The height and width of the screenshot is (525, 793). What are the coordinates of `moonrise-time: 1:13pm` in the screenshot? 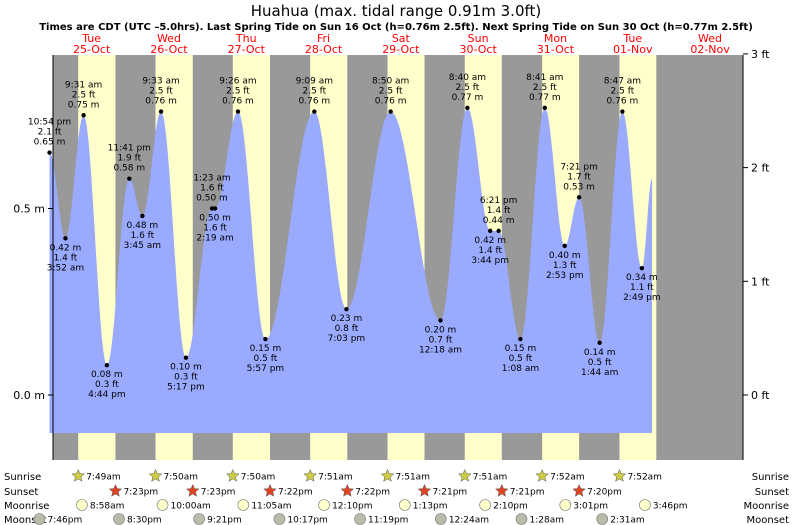 It's located at (430, 507).